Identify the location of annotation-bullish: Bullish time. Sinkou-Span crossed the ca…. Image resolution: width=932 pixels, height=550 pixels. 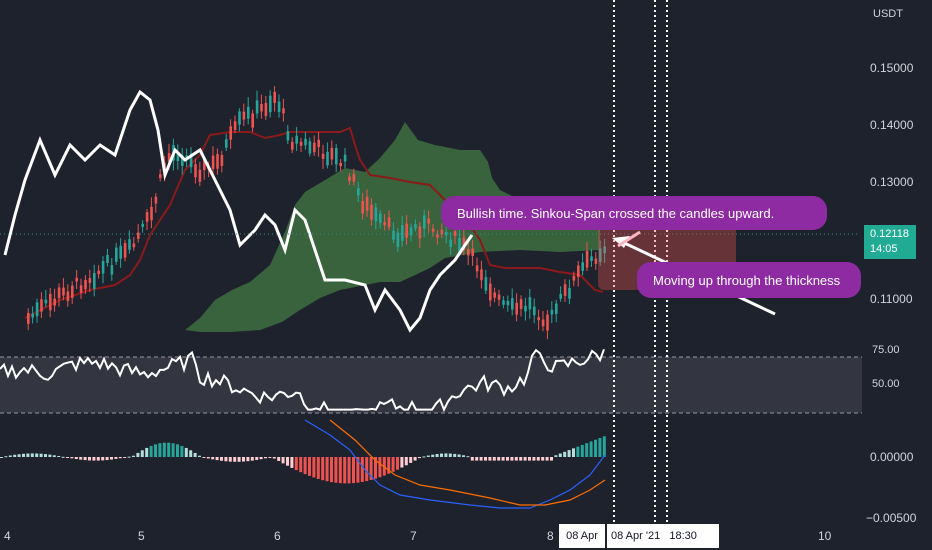
(634, 213).